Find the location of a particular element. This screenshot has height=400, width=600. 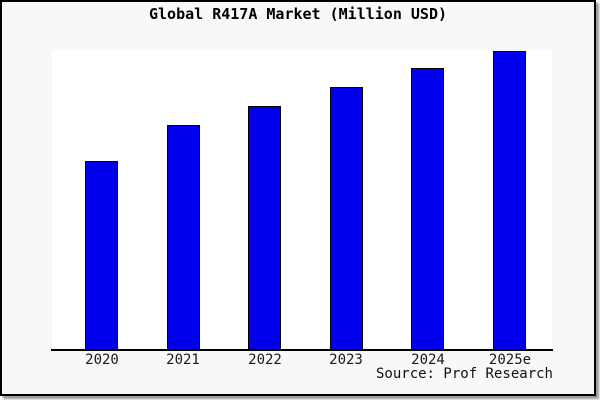

bar-2021 is located at coordinates (183, 237).